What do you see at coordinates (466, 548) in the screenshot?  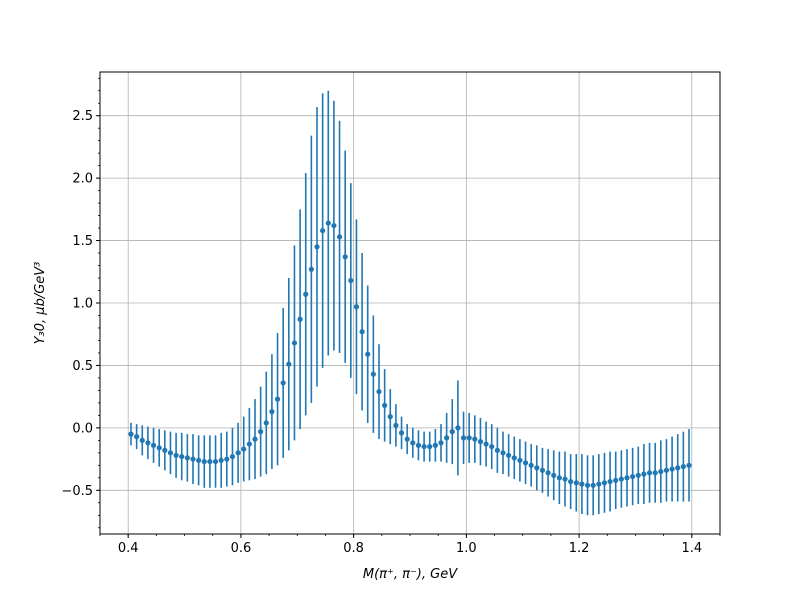 I see `x-tick-label: 1.0` at bounding box center [466, 548].